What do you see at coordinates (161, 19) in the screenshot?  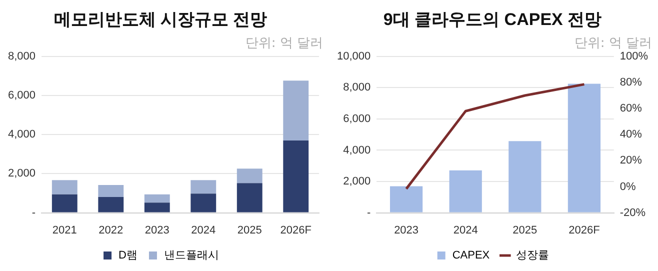 I see `chart-title: 메모리반도체 시장규모 전망` at bounding box center [161, 19].